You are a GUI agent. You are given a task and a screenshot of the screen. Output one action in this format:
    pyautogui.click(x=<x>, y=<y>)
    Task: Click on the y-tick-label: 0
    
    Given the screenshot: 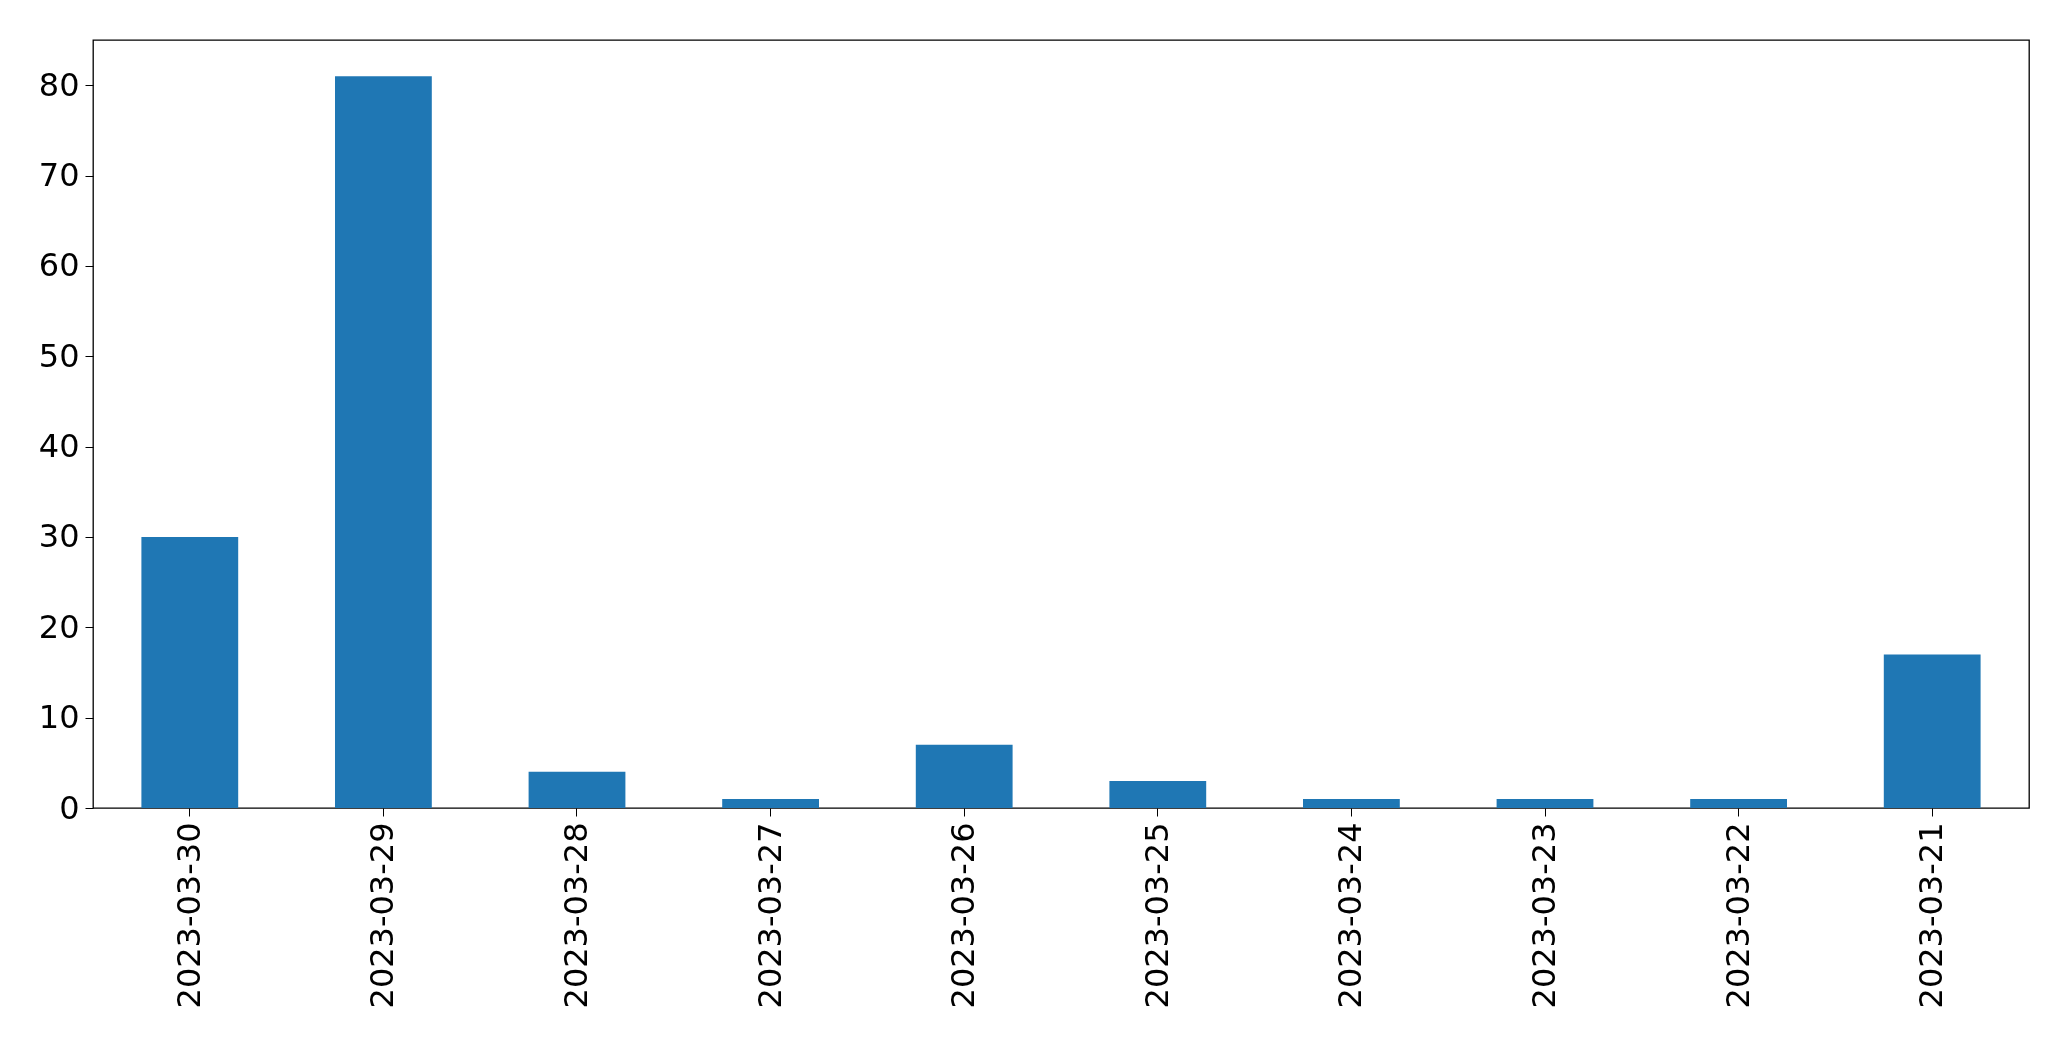 What is the action you would take?
    pyautogui.click(x=69, y=807)
    